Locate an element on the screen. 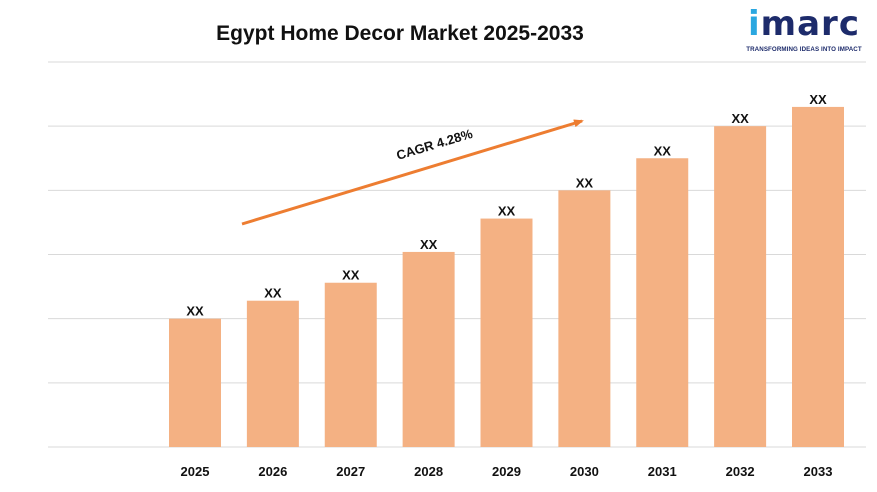  x-tick-2025: 2025 is located at coordinates (195, 471).